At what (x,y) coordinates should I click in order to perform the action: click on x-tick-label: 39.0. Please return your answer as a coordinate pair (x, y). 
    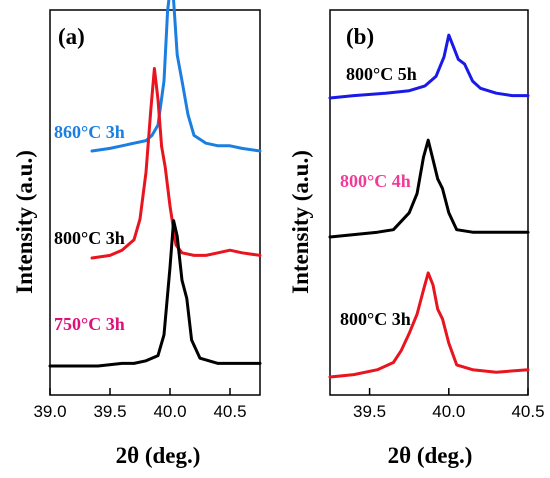
    Looking at the image, I should click on (49, 411).